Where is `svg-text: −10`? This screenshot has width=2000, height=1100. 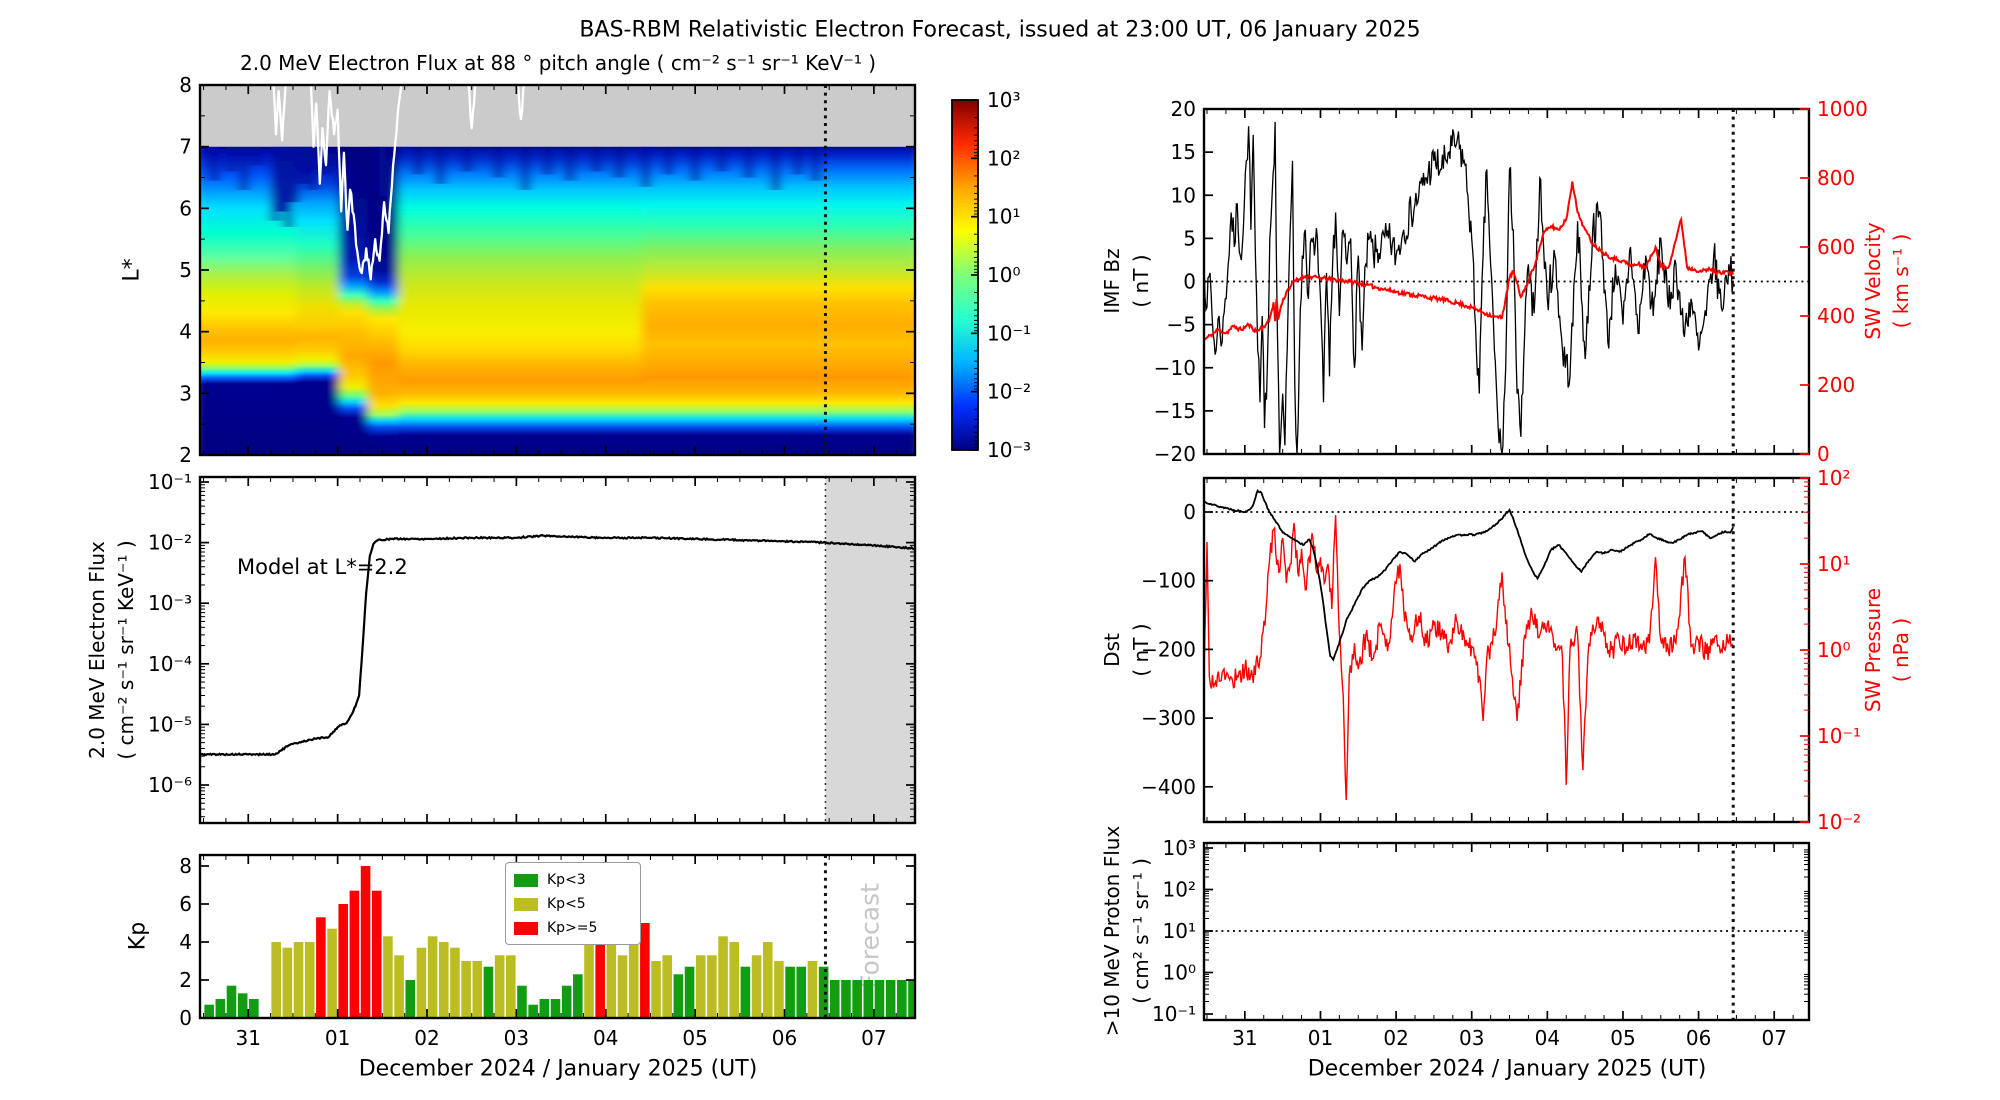
svg-text: −10 is located at coordinates (1175, 368).